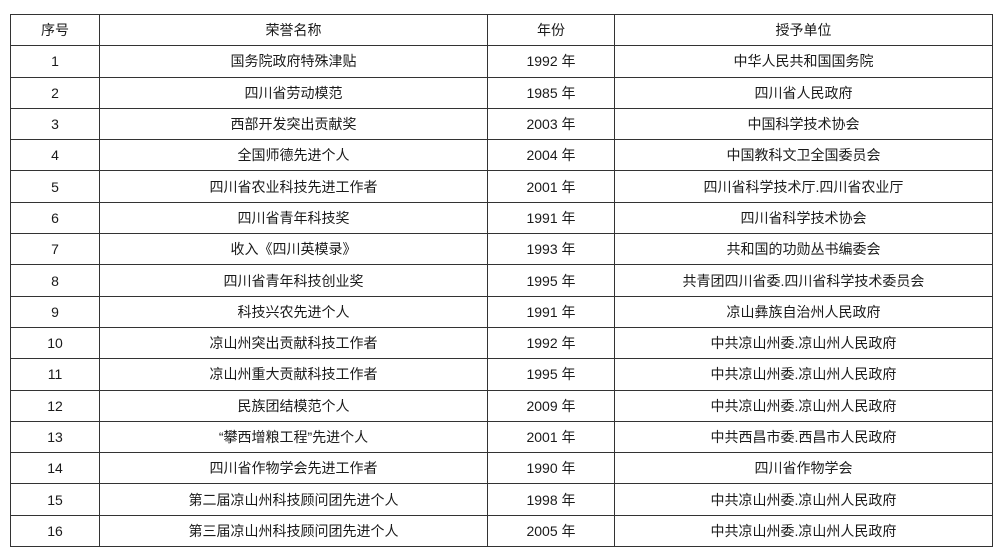 The width and height of the screenshot is (1000, 557). Describe the element at coordinates (293, 405) in the screenshot. I see `cell-honor-name: 民族团结模范个人` at that location.